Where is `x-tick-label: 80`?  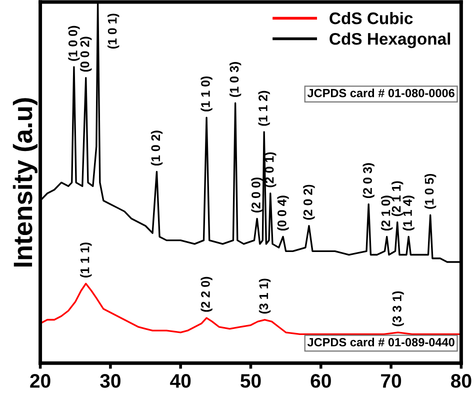 x-tick-label: 80 is located at coordinates (461, 381).